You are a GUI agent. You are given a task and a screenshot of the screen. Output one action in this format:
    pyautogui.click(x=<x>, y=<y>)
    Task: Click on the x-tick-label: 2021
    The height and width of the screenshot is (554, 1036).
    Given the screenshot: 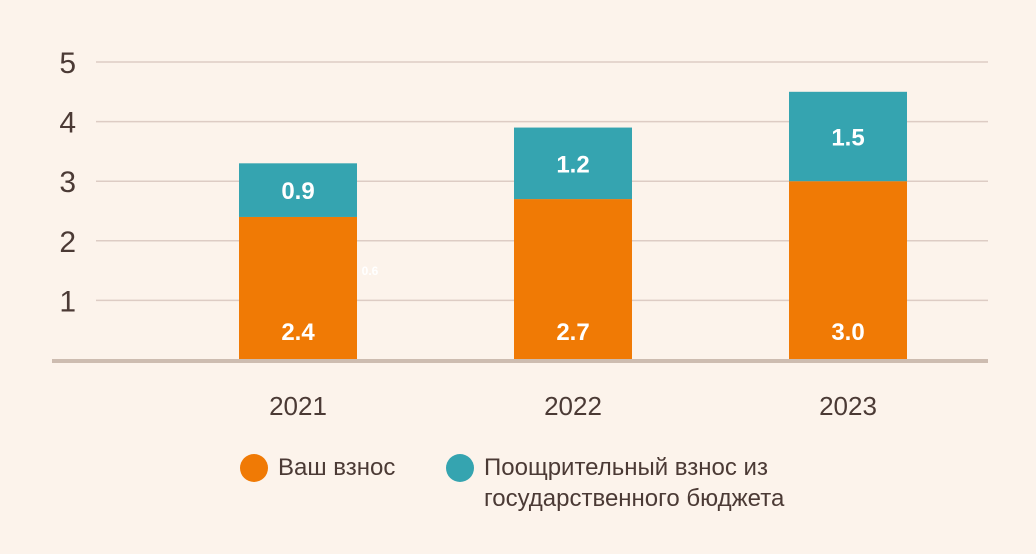 What is the action you would take?
    pyautogui.click(x=298, y=406)
    